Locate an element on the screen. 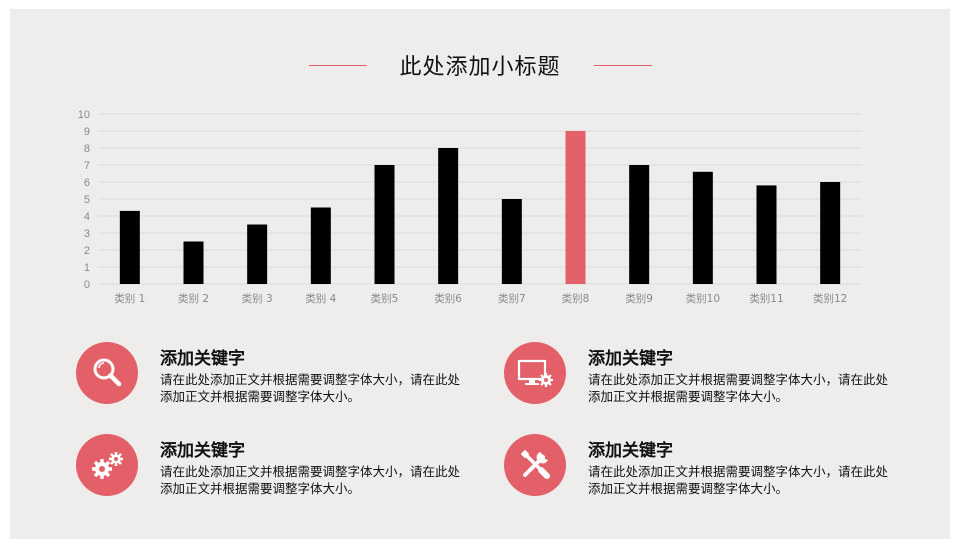 This screenshot has width=960, height=548. tools-icon is located at coordinates (535, 465).